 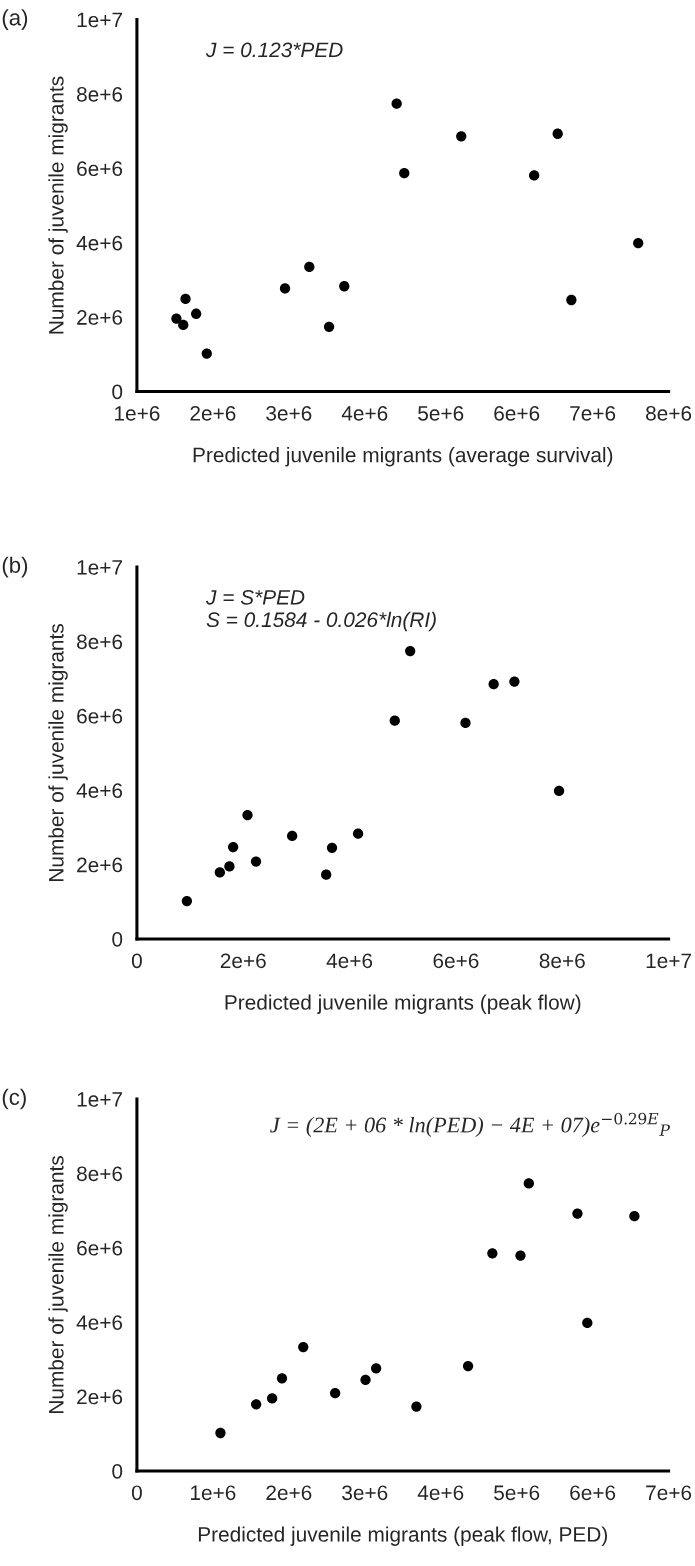 I want to click on annotation: J = (2E + 06 * ln(PED) − 4E + 07)e$^{−0.29E}$$_{P}$, so click(x=470, y=1125).